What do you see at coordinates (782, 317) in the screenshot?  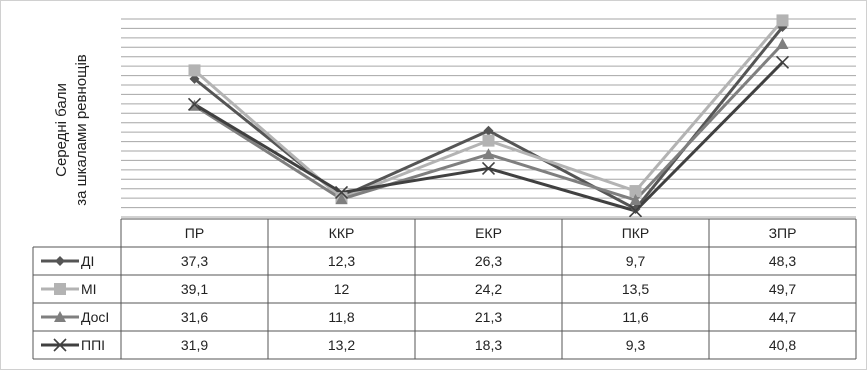 I see `data-label: 44,7` at bounding box center [782, 317].